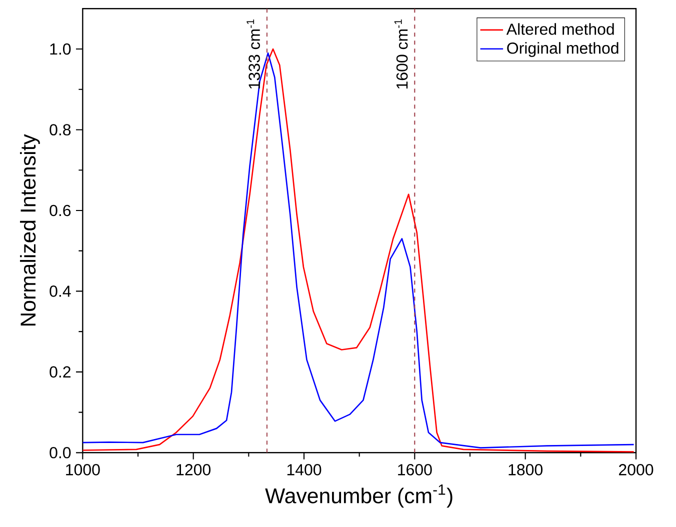 This screenshot has width=676, height=527. Describe the element at coordinates (415, 470) in the screenshot. I see `x-tick-label: 1600` at that location.